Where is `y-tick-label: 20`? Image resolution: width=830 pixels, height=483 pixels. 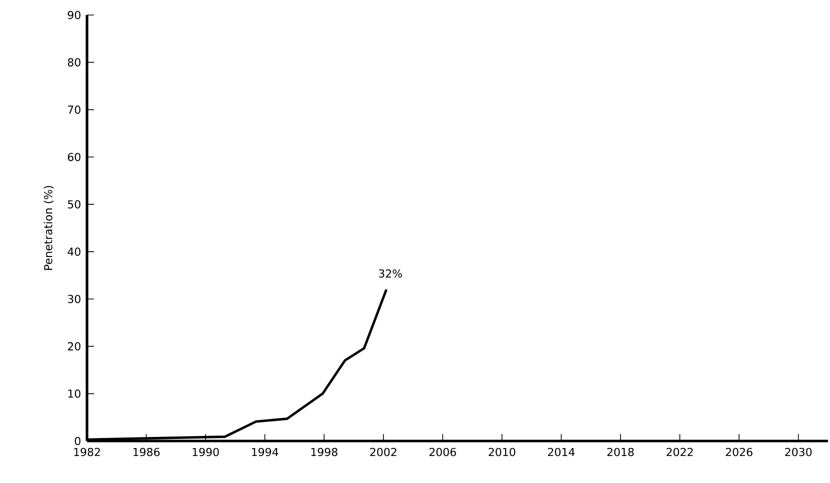
y-tick-label: 20 is located at coordinates (74, 346).